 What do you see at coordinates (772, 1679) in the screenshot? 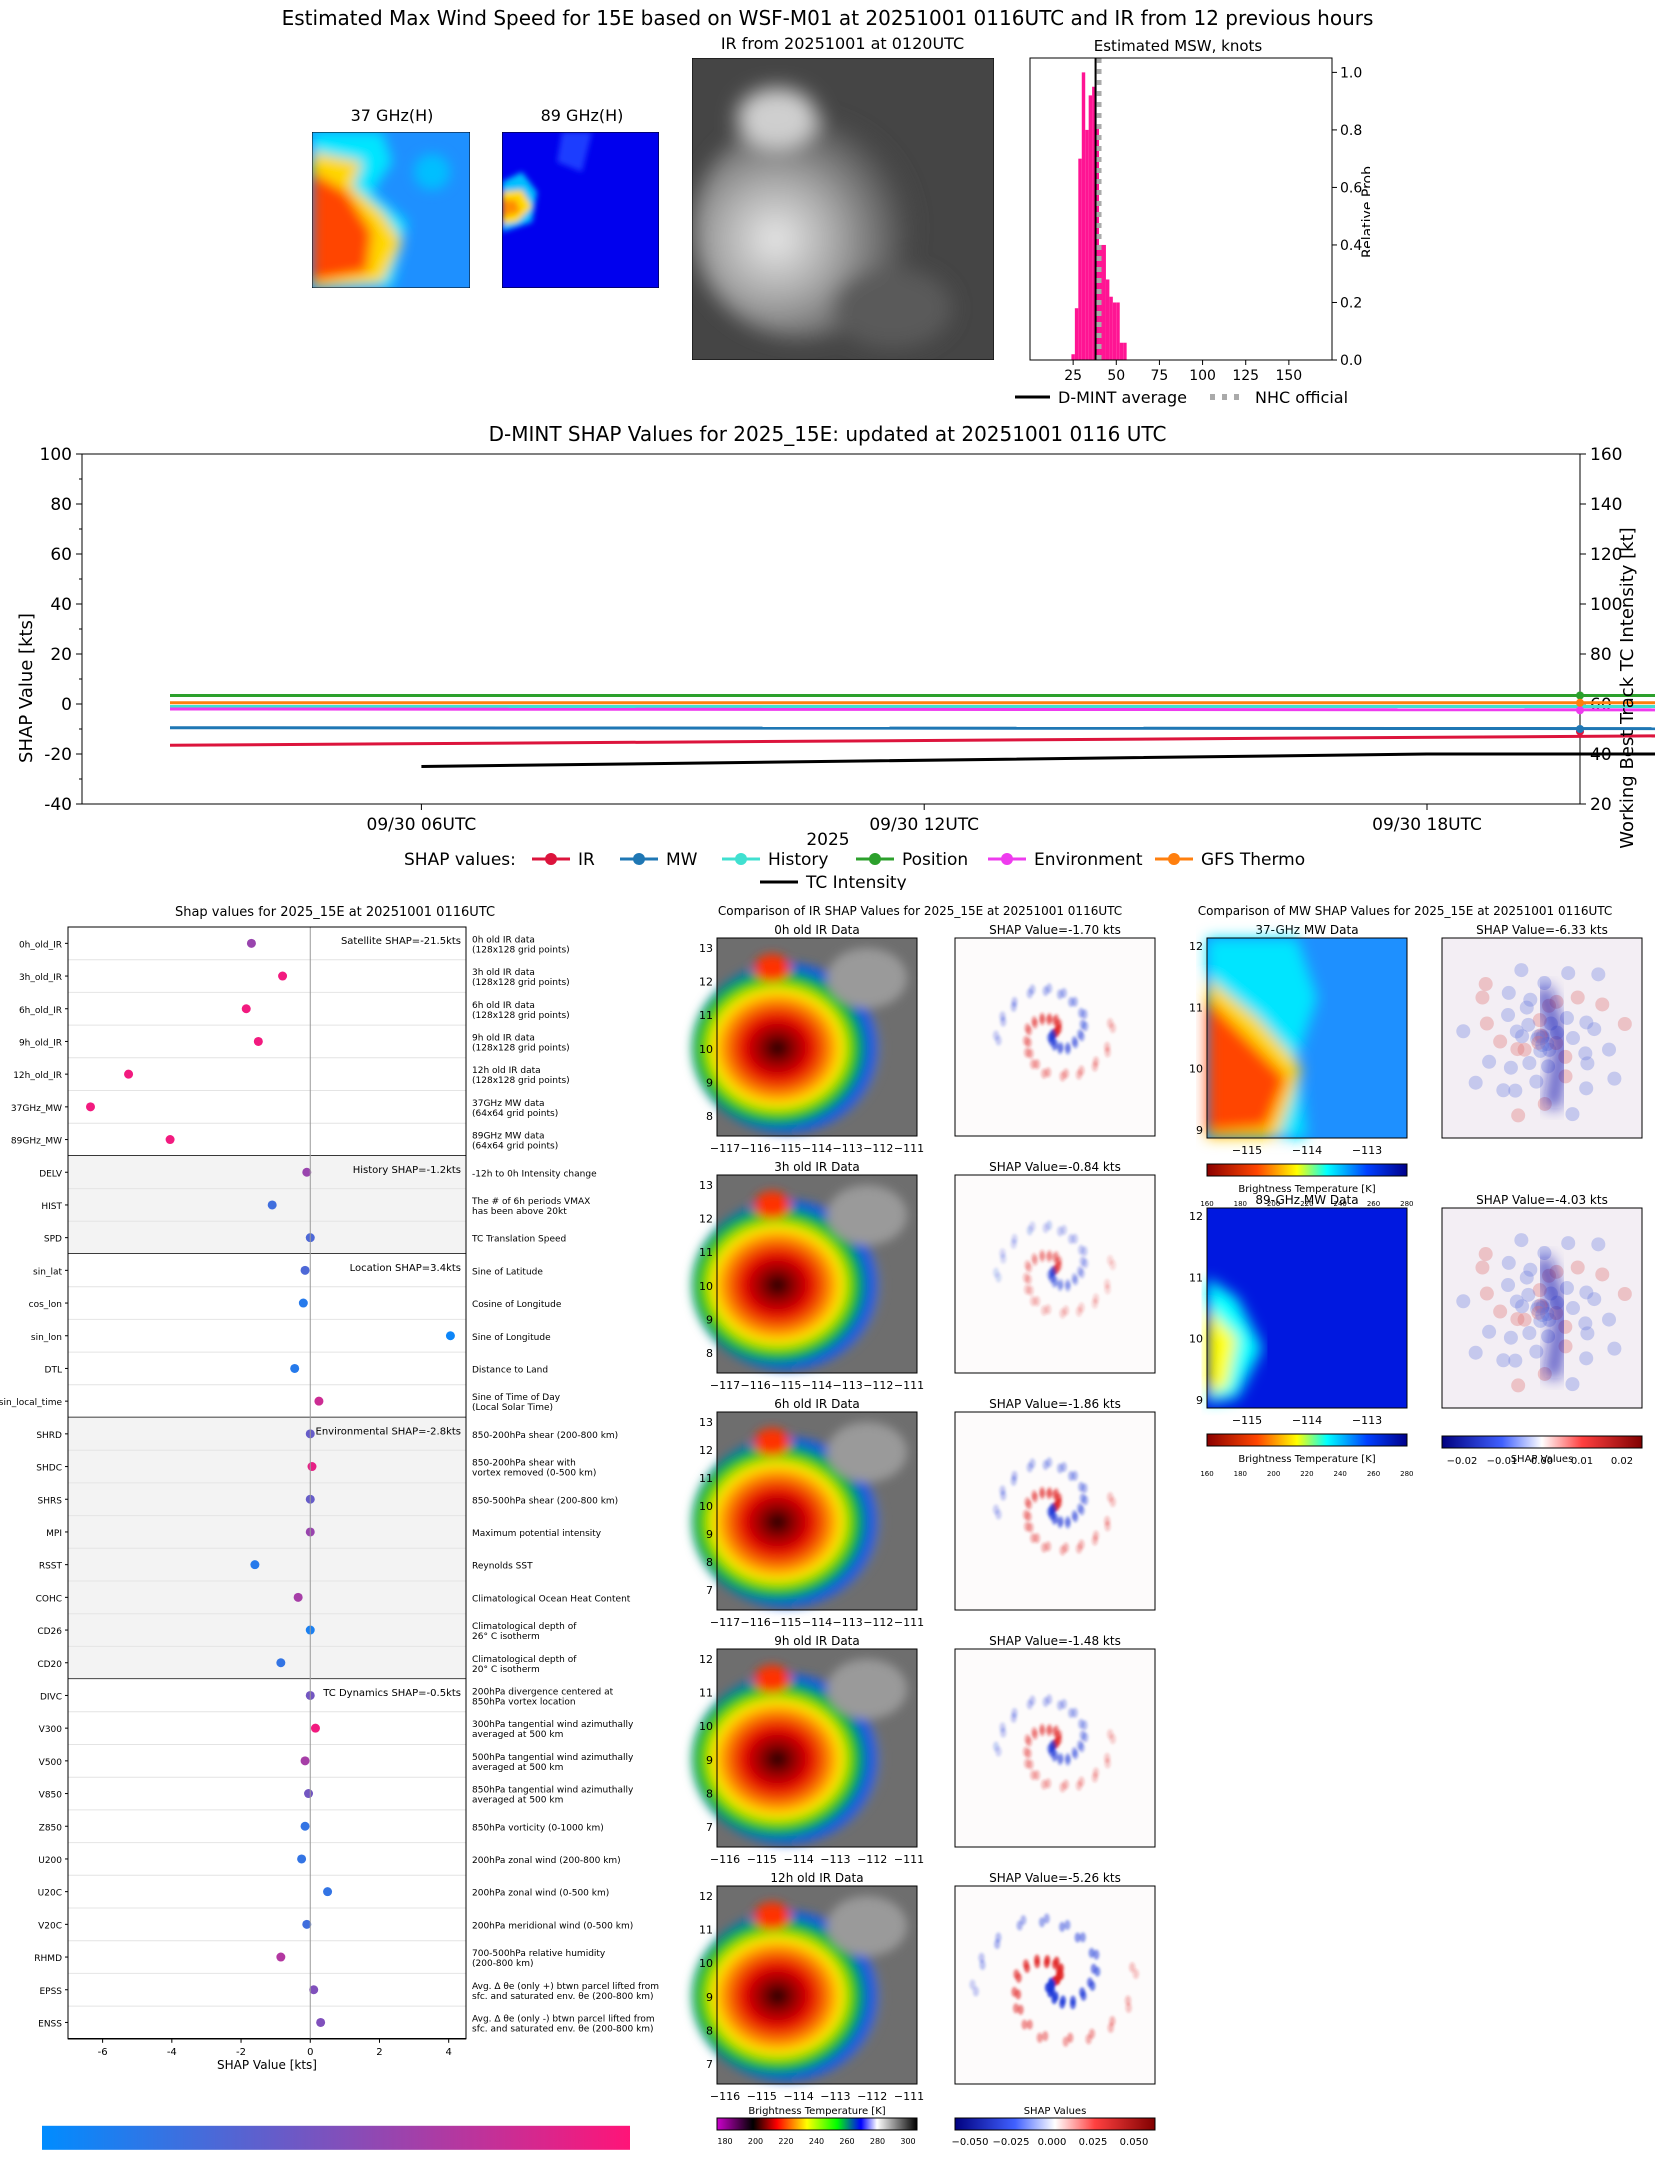
I see `ir-convection` at bounding box center [772, 1679].